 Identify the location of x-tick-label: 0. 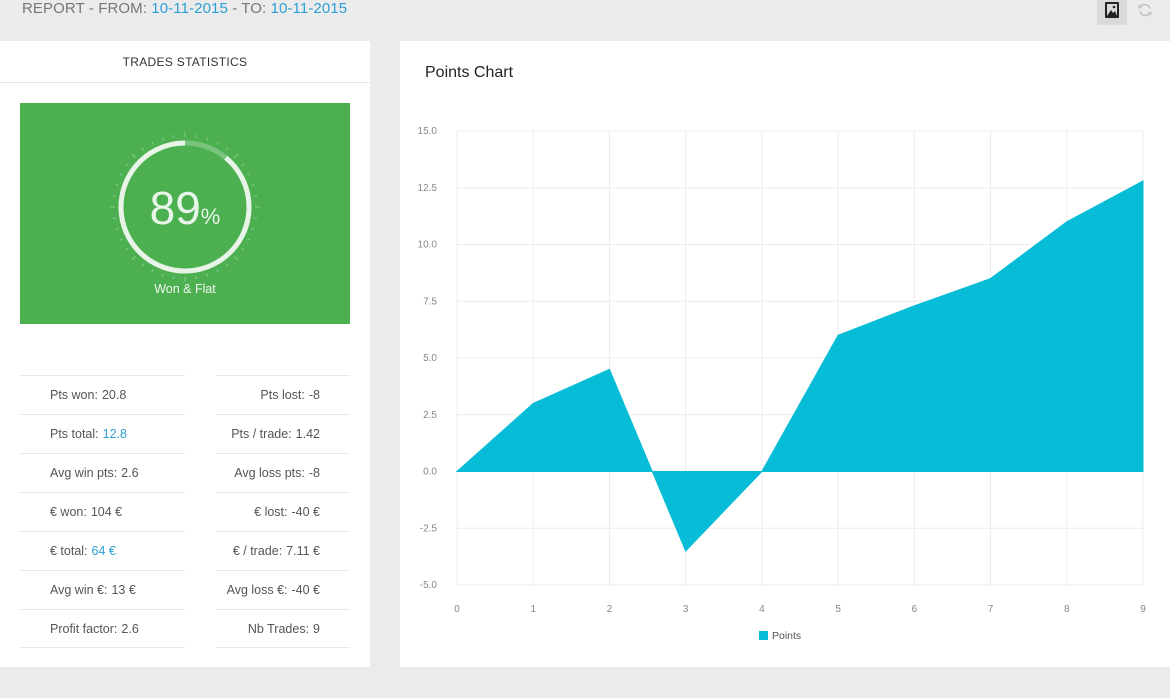
(457, 609).